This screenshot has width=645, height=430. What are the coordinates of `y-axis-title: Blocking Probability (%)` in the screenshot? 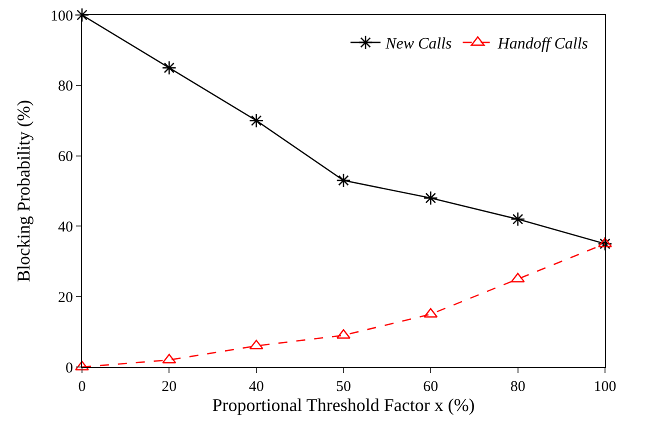 It's located at (24, 191).